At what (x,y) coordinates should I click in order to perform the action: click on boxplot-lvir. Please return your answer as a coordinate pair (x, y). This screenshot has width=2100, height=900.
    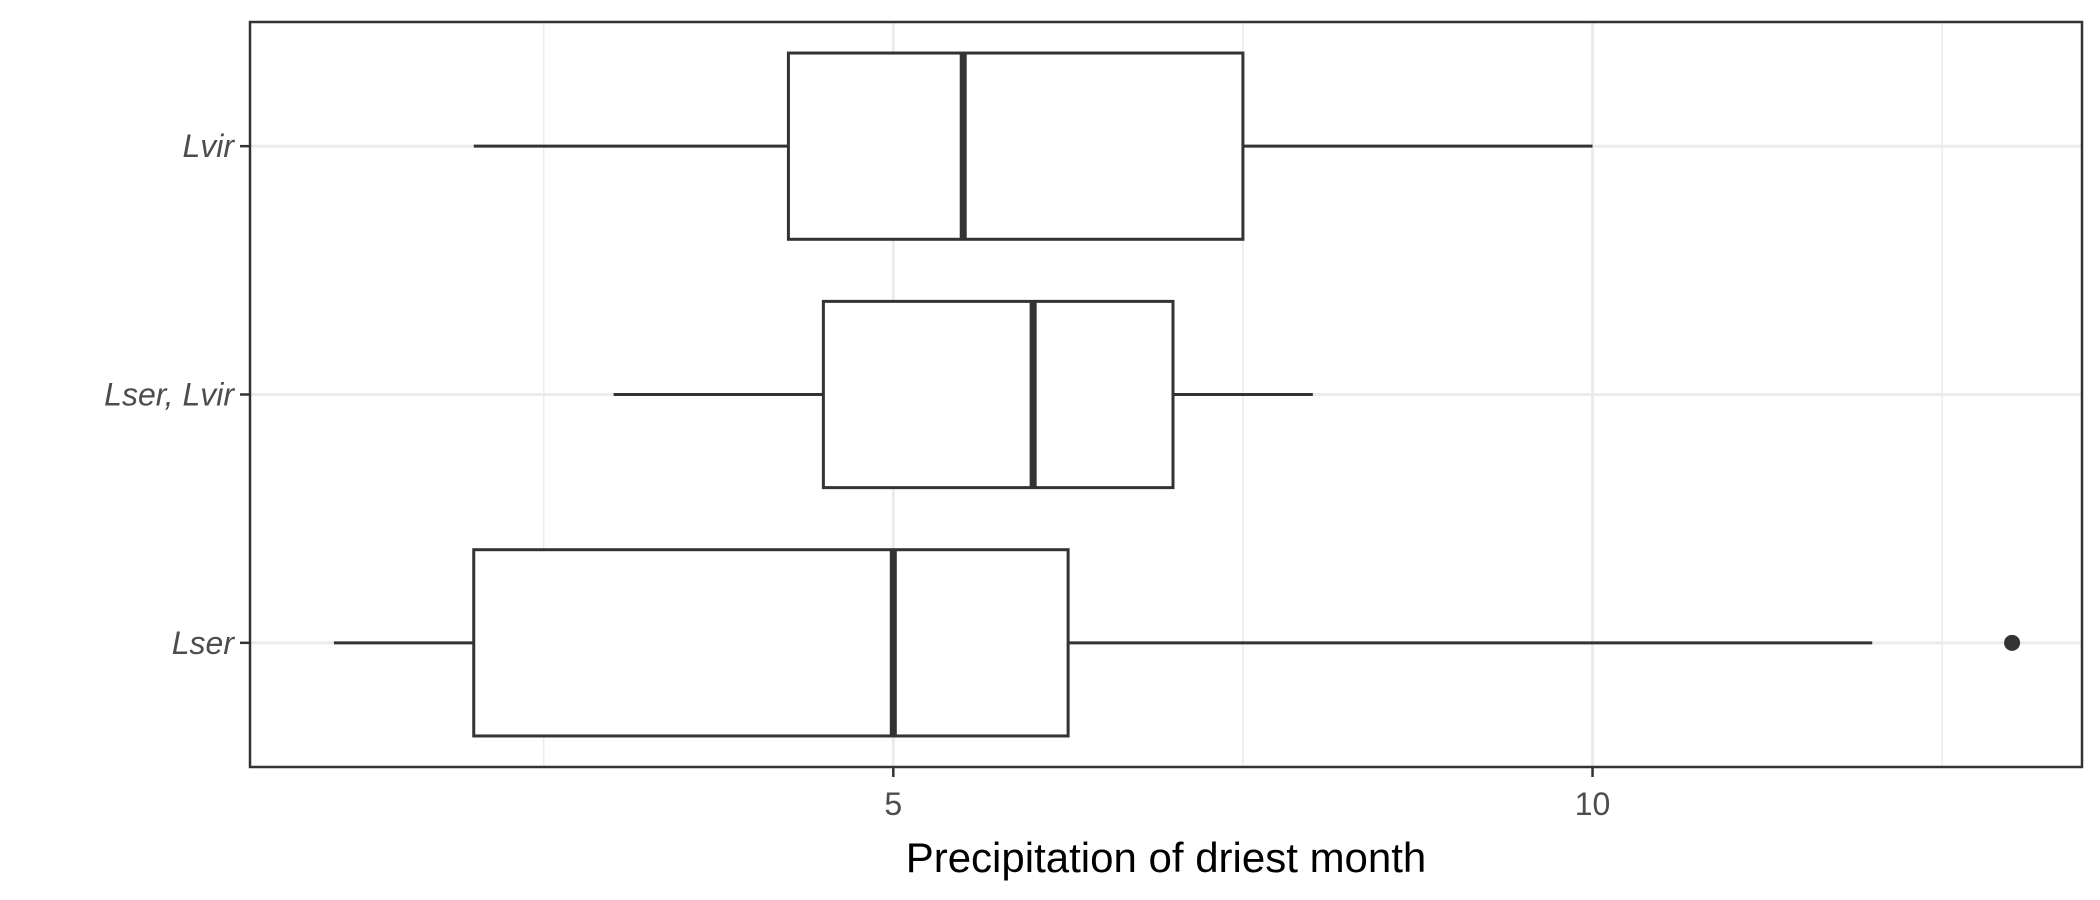
    Looking at the image, I should click on (1033, 146).